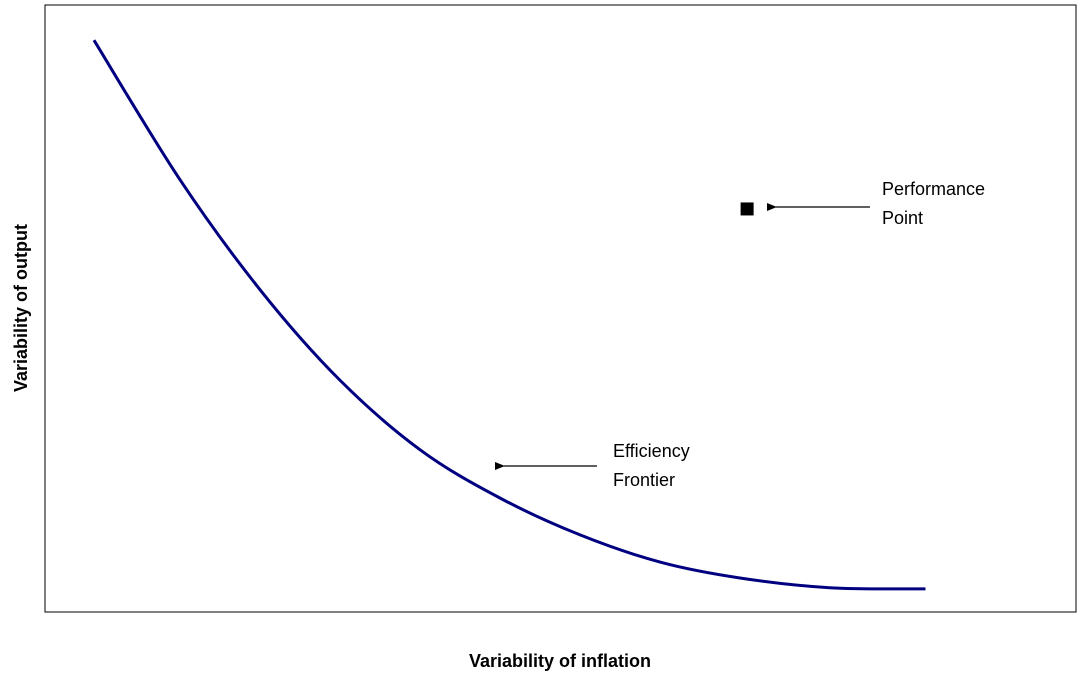 This screenshot has height=675, width=1090. What do you see at coordinates (933, 189) in the screenshot?
I see `annotation-text: Performance` at bounding box center [933, 189].